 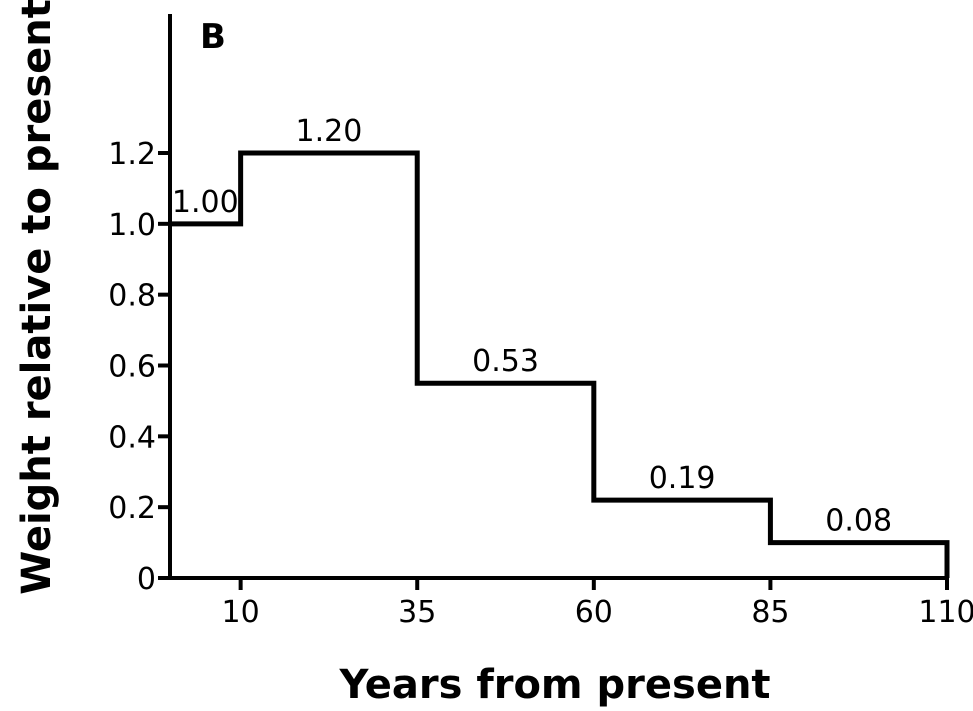 What do you see at coordinates (329, 131) in the screenshot?
I see `data-label: 1.20` at bounding box center [329, 131].